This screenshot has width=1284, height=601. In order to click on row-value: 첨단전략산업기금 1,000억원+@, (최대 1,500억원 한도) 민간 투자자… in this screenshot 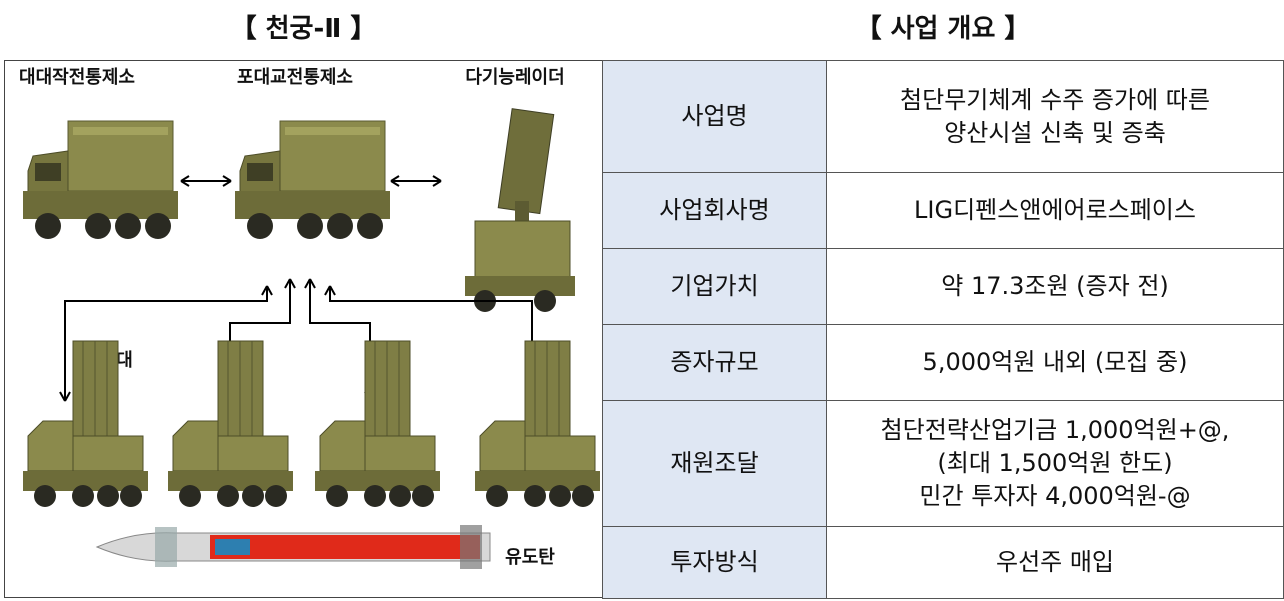, I will do `click(1055, 463)`.